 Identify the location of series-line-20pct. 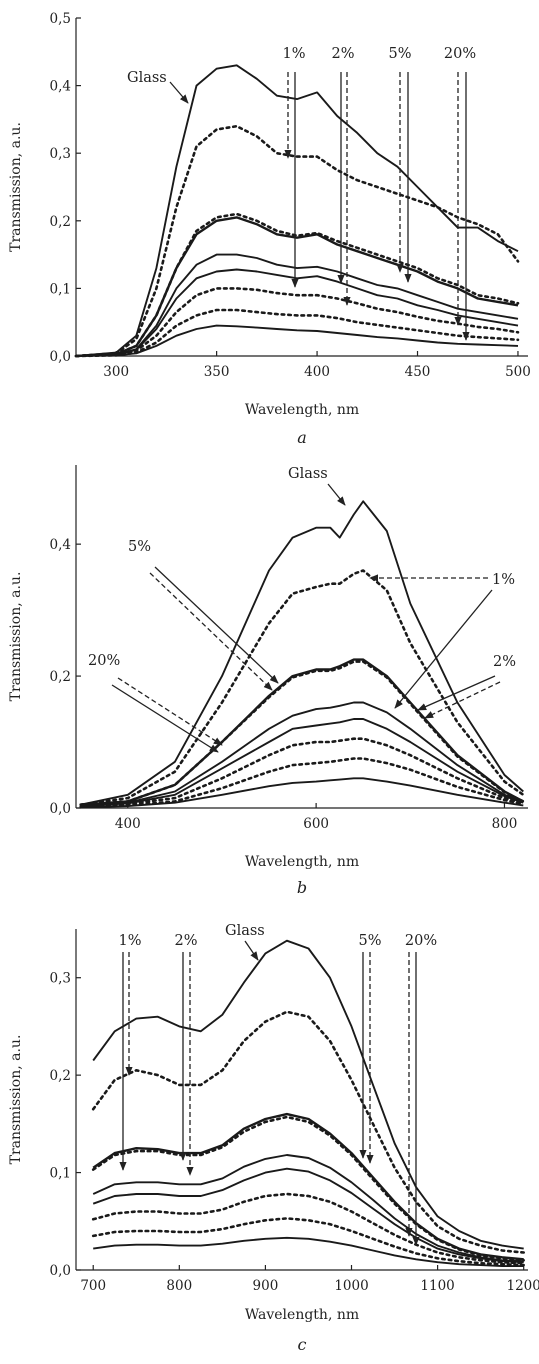
(297, 305).